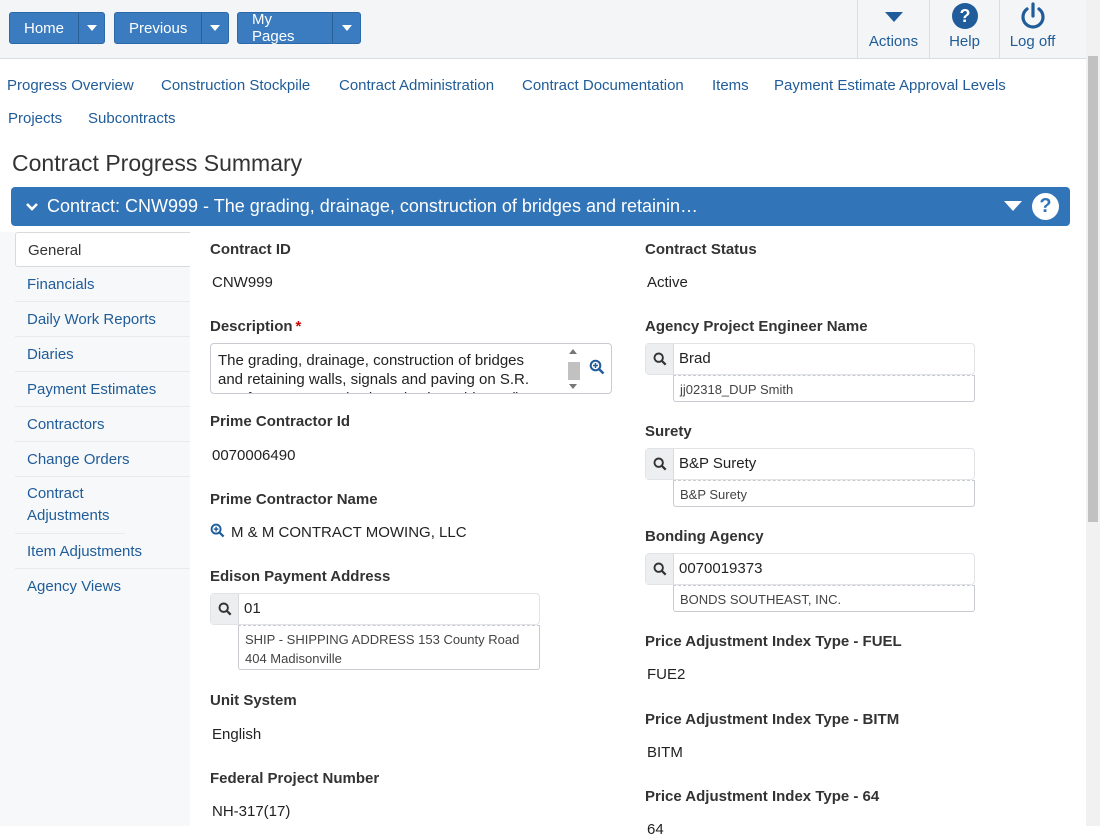  What do you see at coordinates (810, 569) in the screenshot?
I see `bonding-agency-lookup: 0070019373` at bounding box center [810, 569].